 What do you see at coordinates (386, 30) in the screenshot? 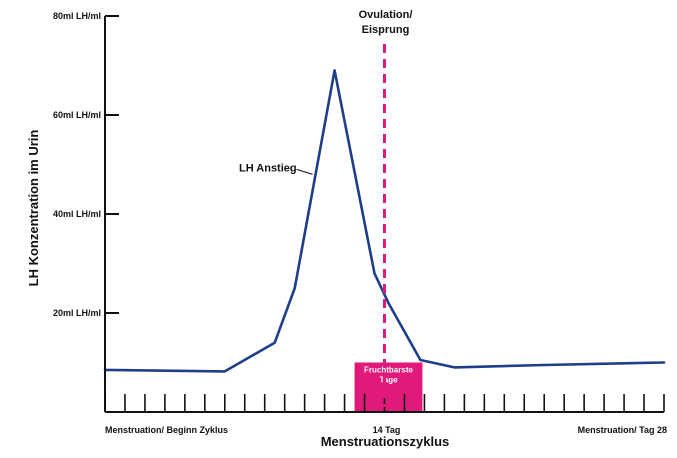
I see `ovulation-label-2: Eisprung` at bounding box center [386, 30].